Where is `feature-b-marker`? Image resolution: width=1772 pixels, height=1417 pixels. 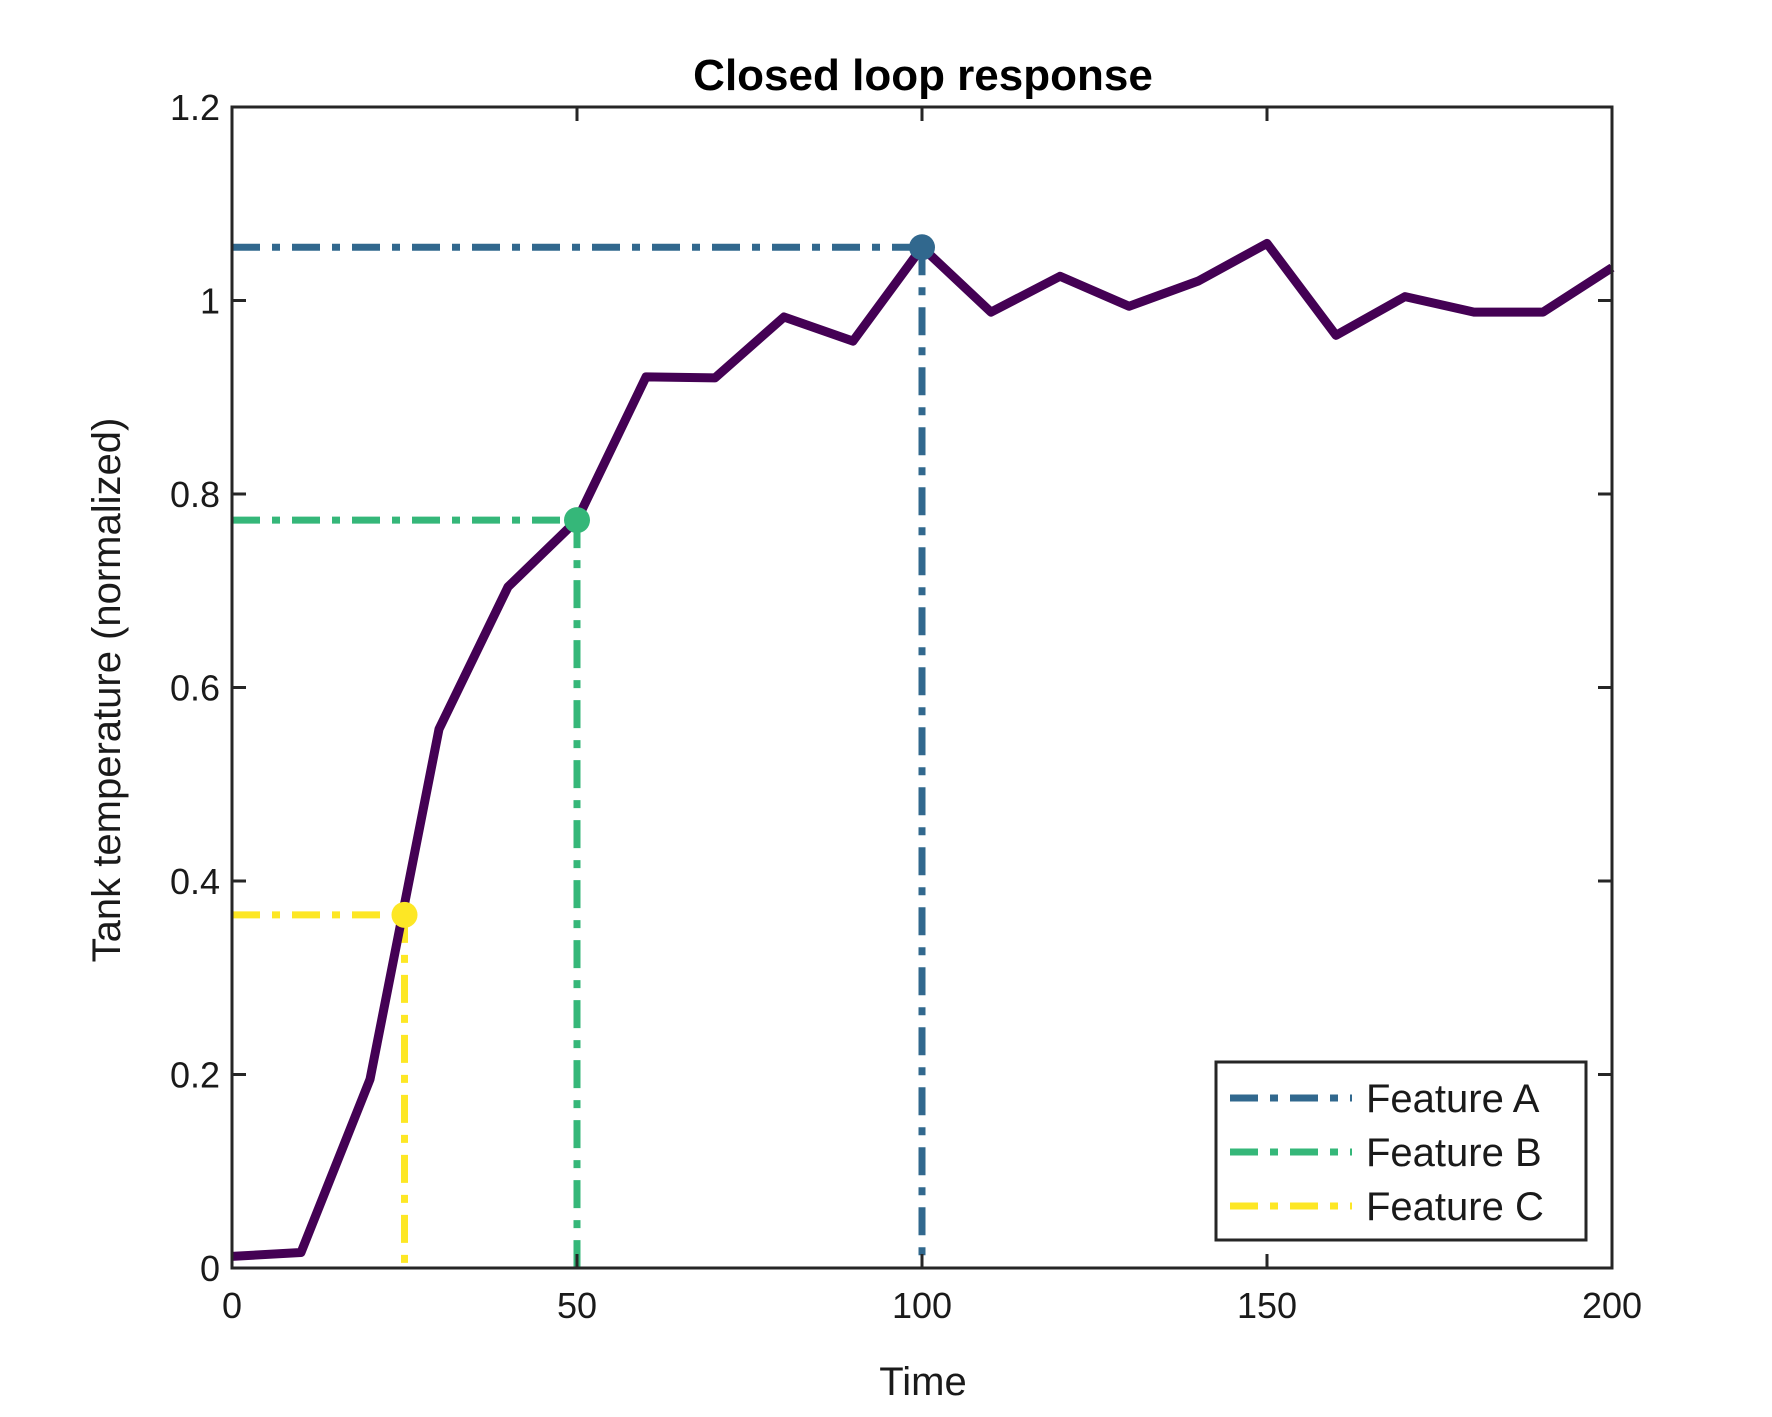 feature-b-marker is located at coordinates (577, 520).